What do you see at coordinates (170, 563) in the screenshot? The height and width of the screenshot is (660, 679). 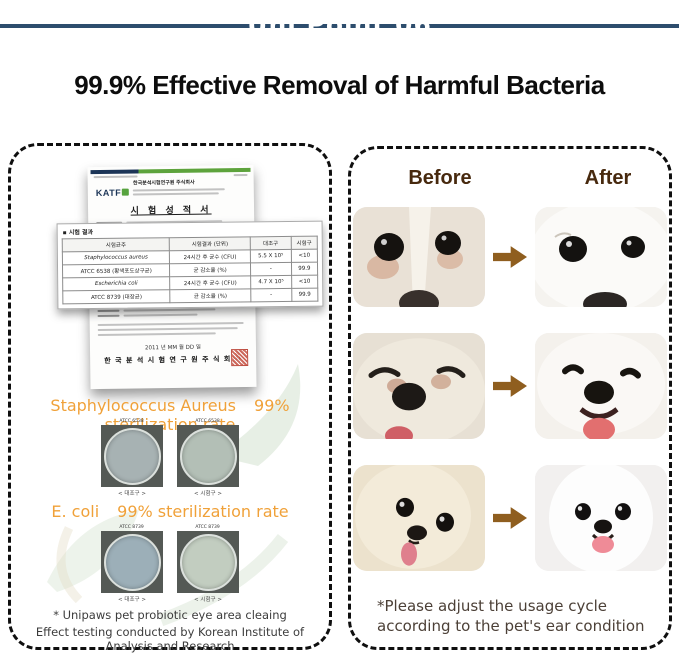 I see `petri-row-ecoli: ATCC 8739 < 대조구 > ATCC 8739 < 시험구 >` at bounding box center [170, 563].